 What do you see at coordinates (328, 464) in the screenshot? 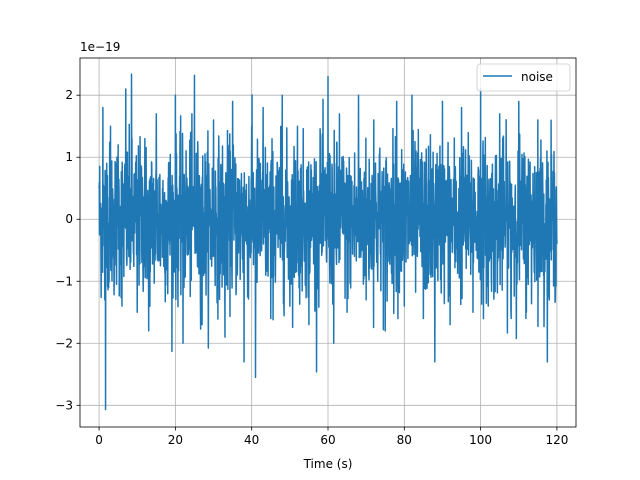
I see `x-axis-label: Time (s)` at bounding box center [328, 464].